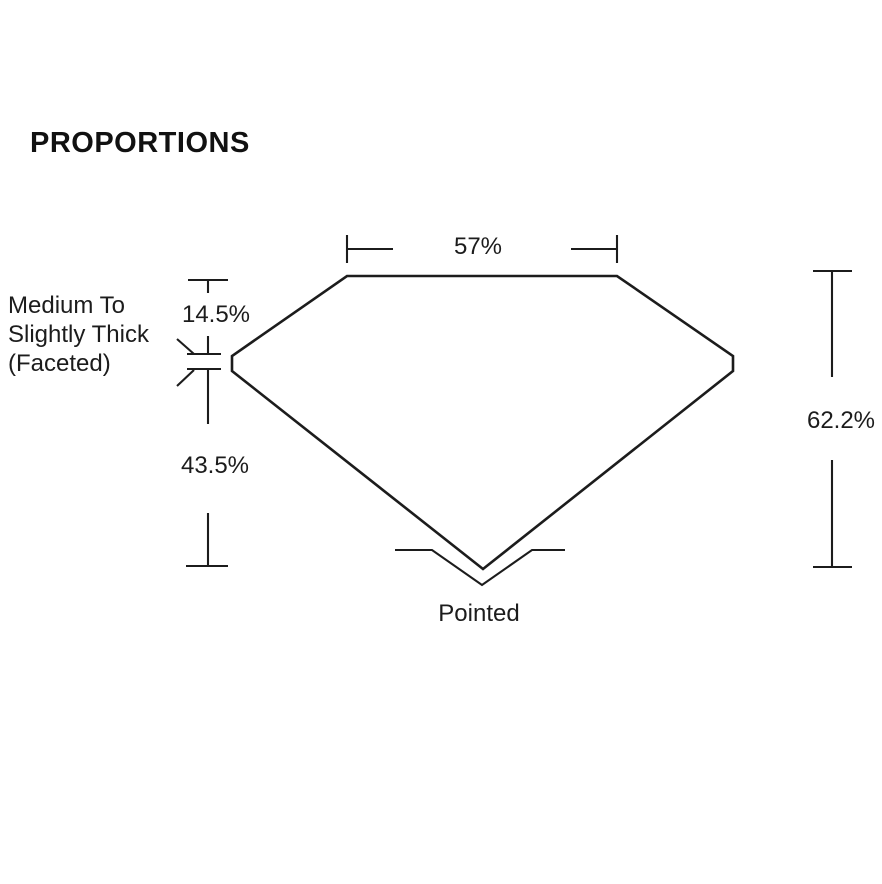  Describe the element at coordinates (479, 613) in the screenshot. I see `culet-label: Pointed` at that location.